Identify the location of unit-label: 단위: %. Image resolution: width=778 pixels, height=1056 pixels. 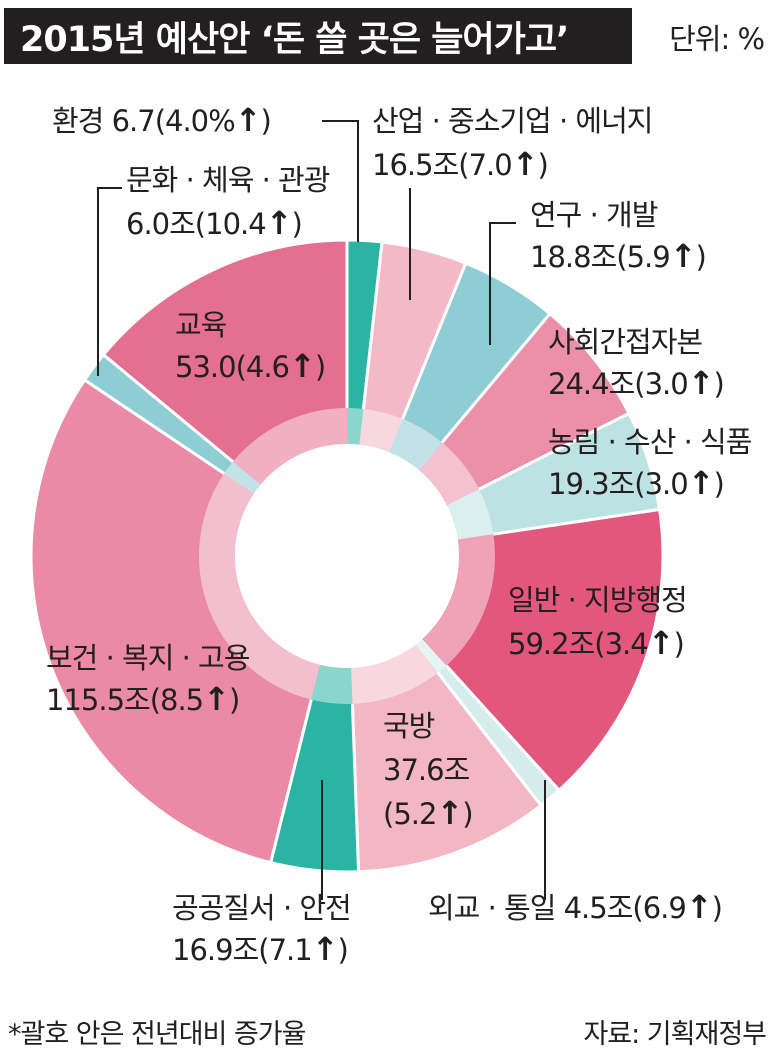
(717, 39).